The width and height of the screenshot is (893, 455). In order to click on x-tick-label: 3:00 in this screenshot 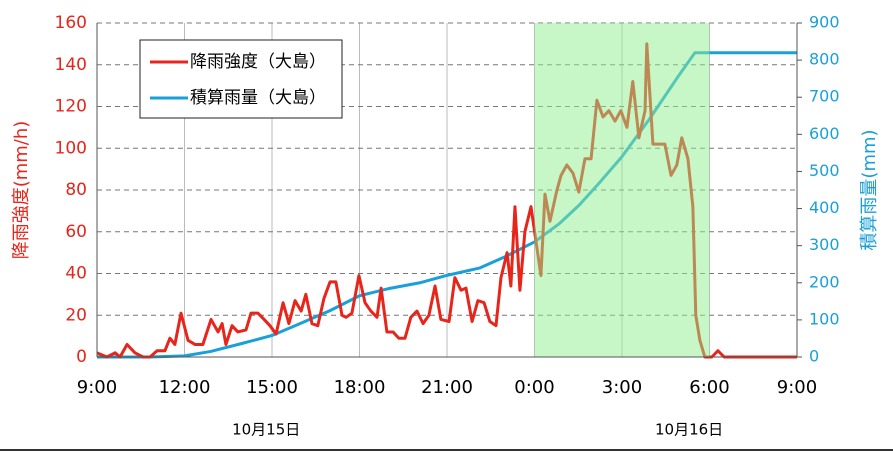, I will do `click(622, 387)`.